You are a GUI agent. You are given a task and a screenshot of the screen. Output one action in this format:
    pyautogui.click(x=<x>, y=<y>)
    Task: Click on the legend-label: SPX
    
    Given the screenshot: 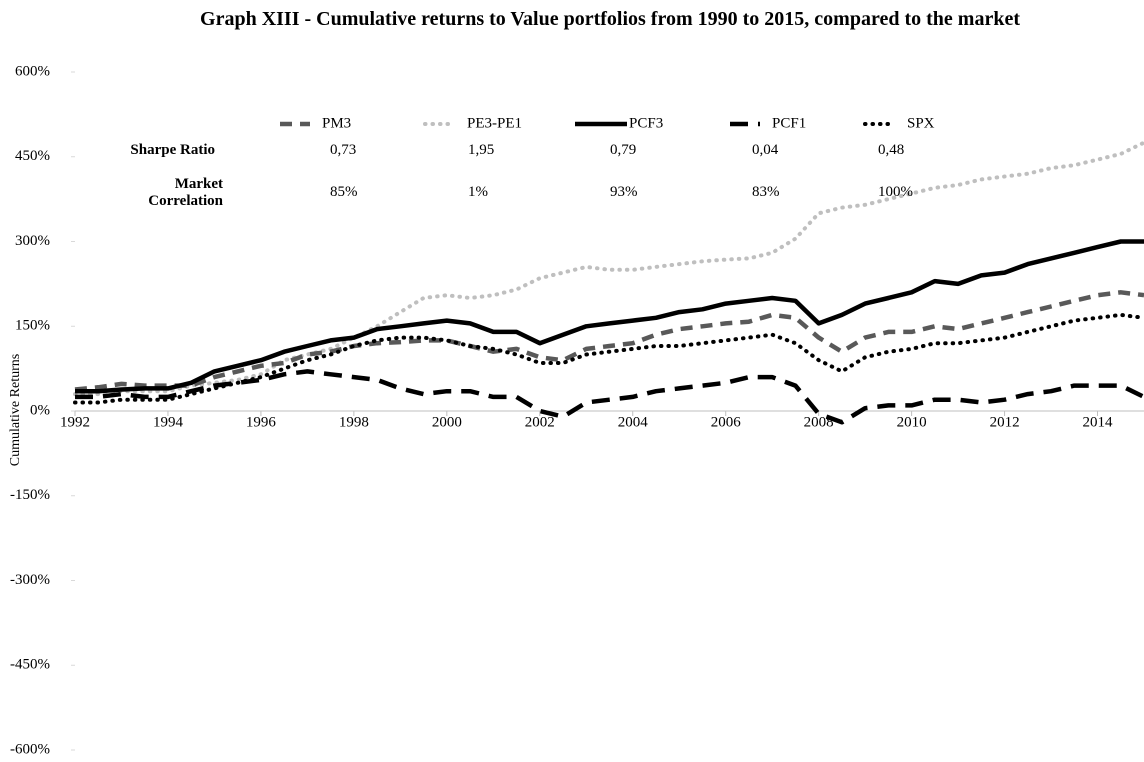 What is the action you would take?
    pyautogui.click(x=921, y=123)
    